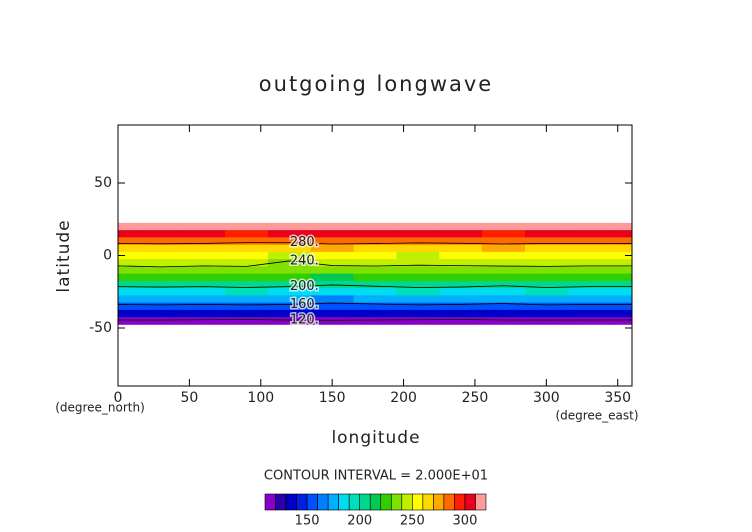 Image resolution: width=752 pixels, height=532 pixels. I want to click on y-units: (degree_north), so click(100, 408).